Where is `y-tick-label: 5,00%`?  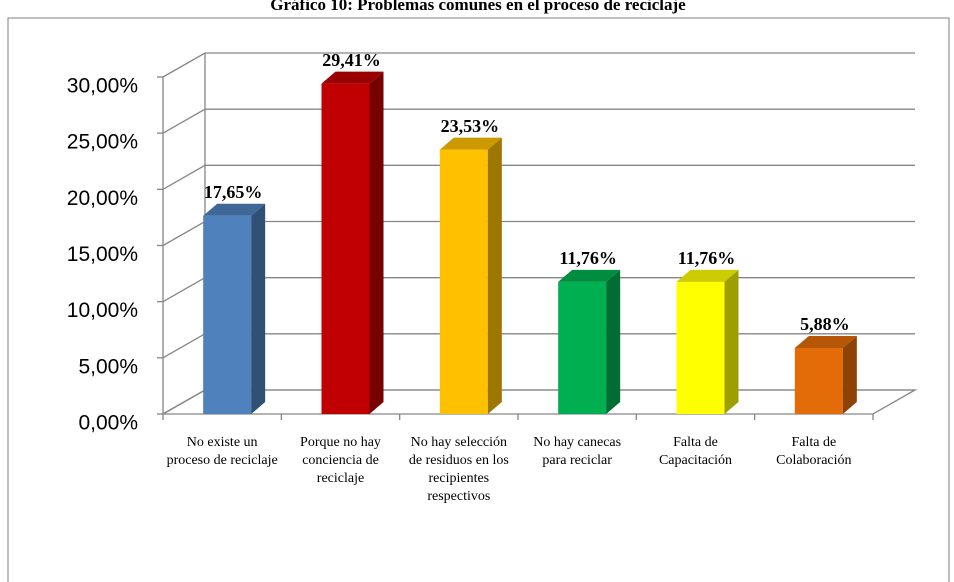
y-tick-label: 5,00% is located at coordinates (108, 366).